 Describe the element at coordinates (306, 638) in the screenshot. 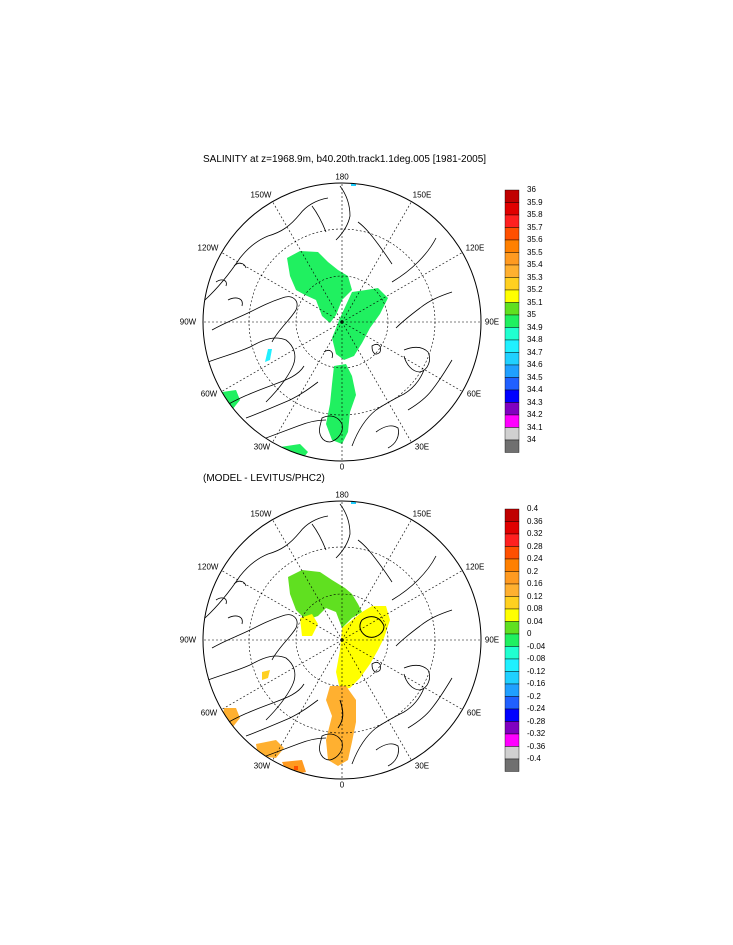

I see `bottom-difference-field` at that location.